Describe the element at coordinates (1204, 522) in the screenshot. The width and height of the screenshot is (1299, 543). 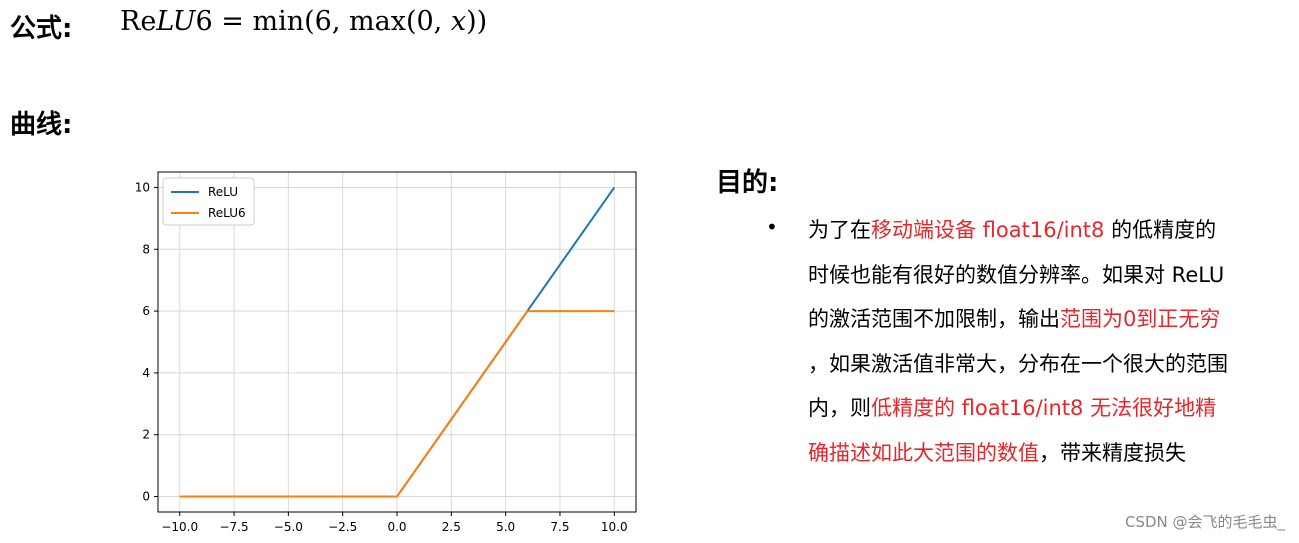
I see `csdn-watermark: CSDN @会飞的毛毛虫_` at that location.